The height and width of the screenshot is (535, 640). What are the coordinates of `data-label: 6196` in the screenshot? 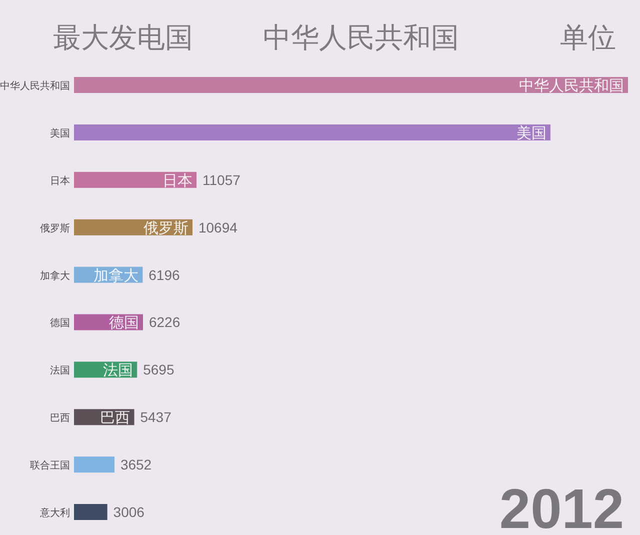 It's located at (164, 274).